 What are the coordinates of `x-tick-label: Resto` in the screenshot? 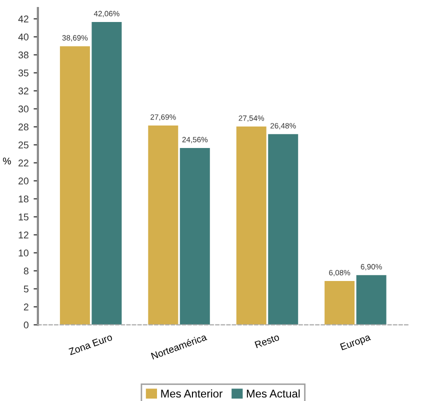 It's located at (267, 341).